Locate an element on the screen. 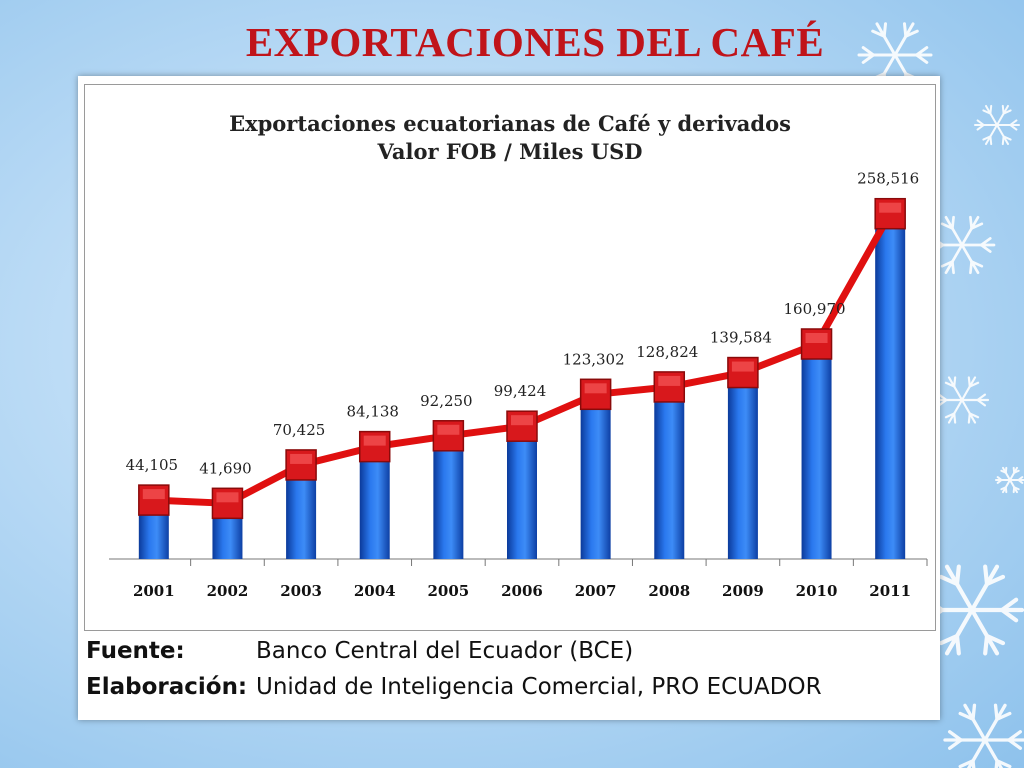 The height and width of the screenshot is (768, 1024). x-tick-label: 2011 is located at coordinates (890, 591).